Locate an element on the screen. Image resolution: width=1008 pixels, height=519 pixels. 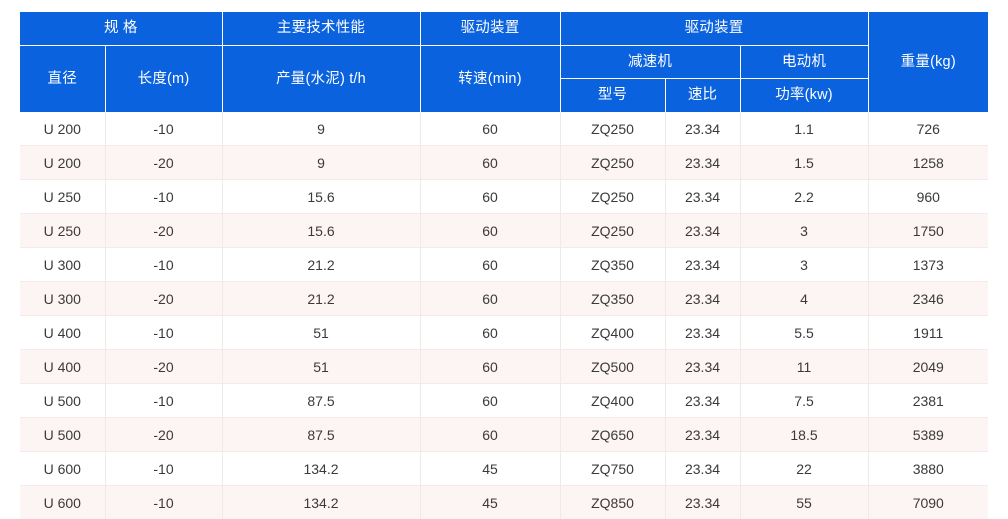
table-cell: 5389 is located at coordinates (928, 435).